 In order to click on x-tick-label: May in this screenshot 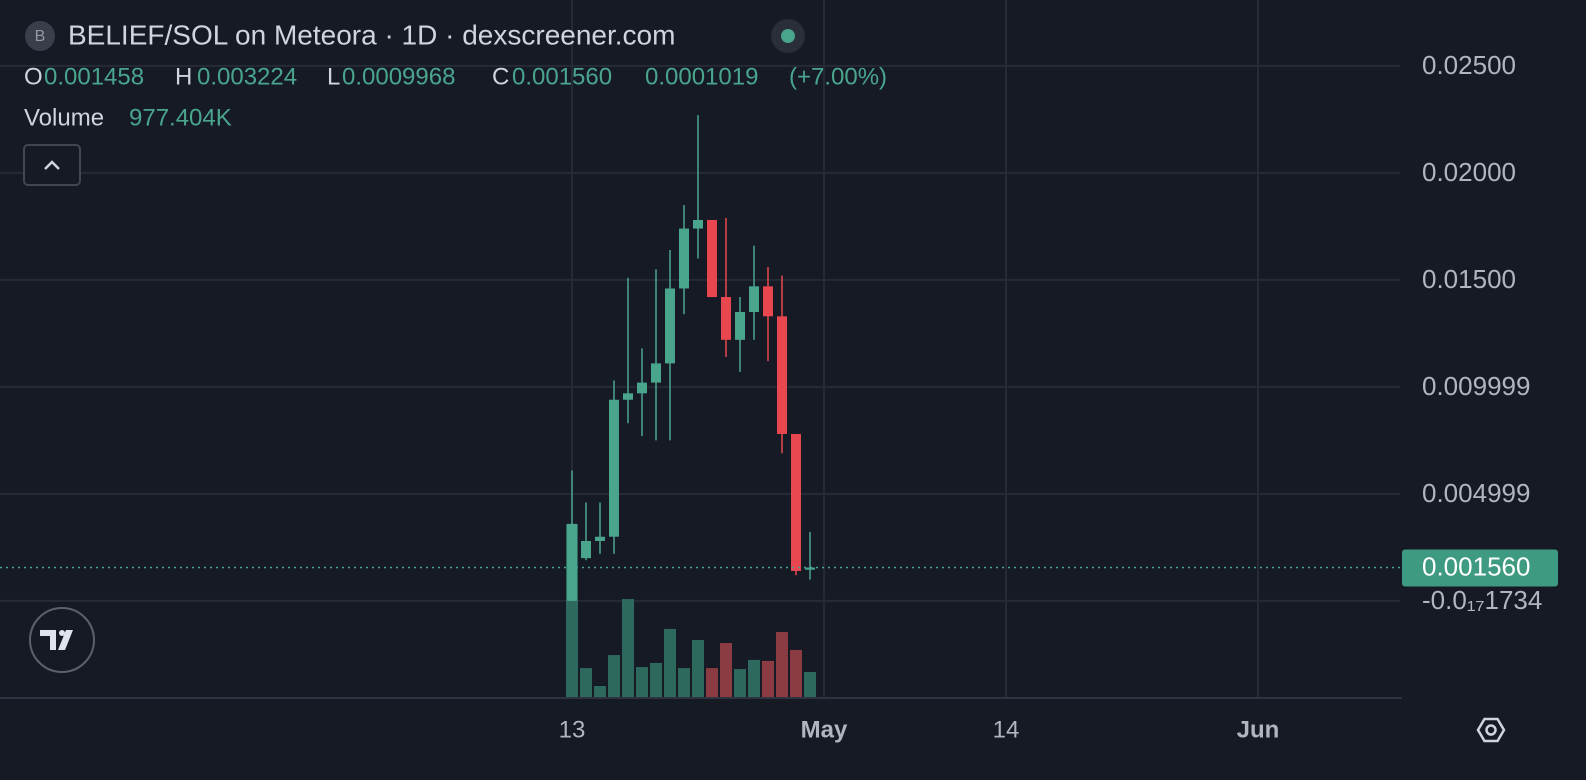, I will do `click(824, 729)`.